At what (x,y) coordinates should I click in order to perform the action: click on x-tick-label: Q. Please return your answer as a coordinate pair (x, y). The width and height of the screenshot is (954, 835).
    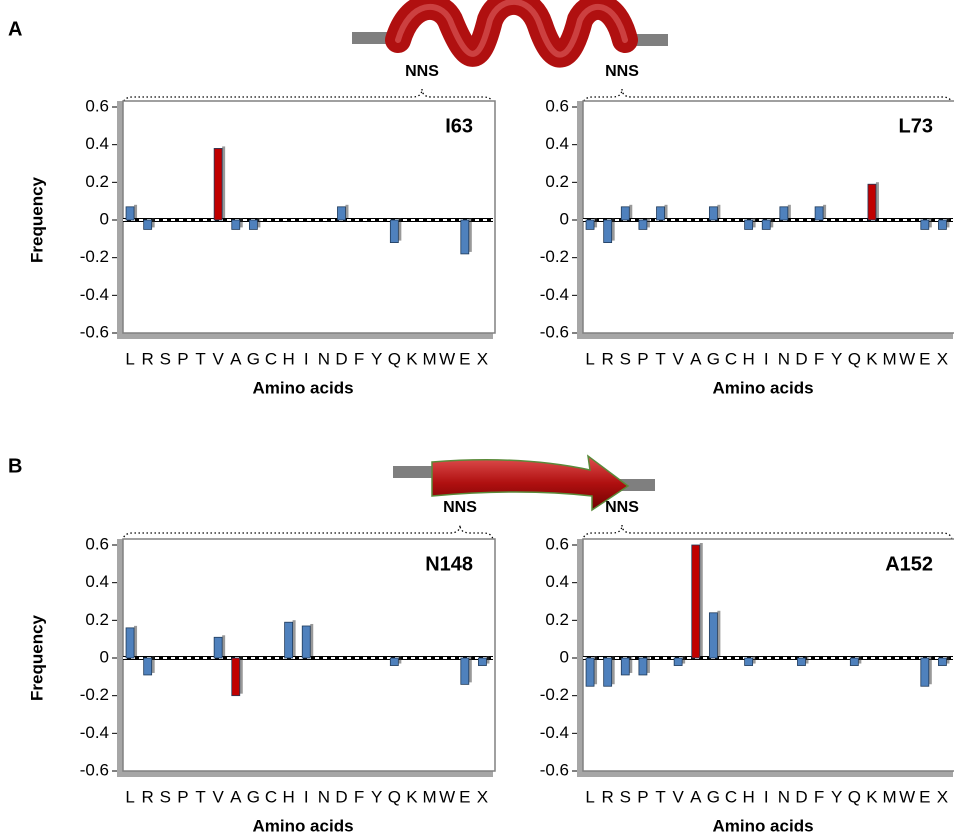
    Looking at the image, I should click on (394, 358).